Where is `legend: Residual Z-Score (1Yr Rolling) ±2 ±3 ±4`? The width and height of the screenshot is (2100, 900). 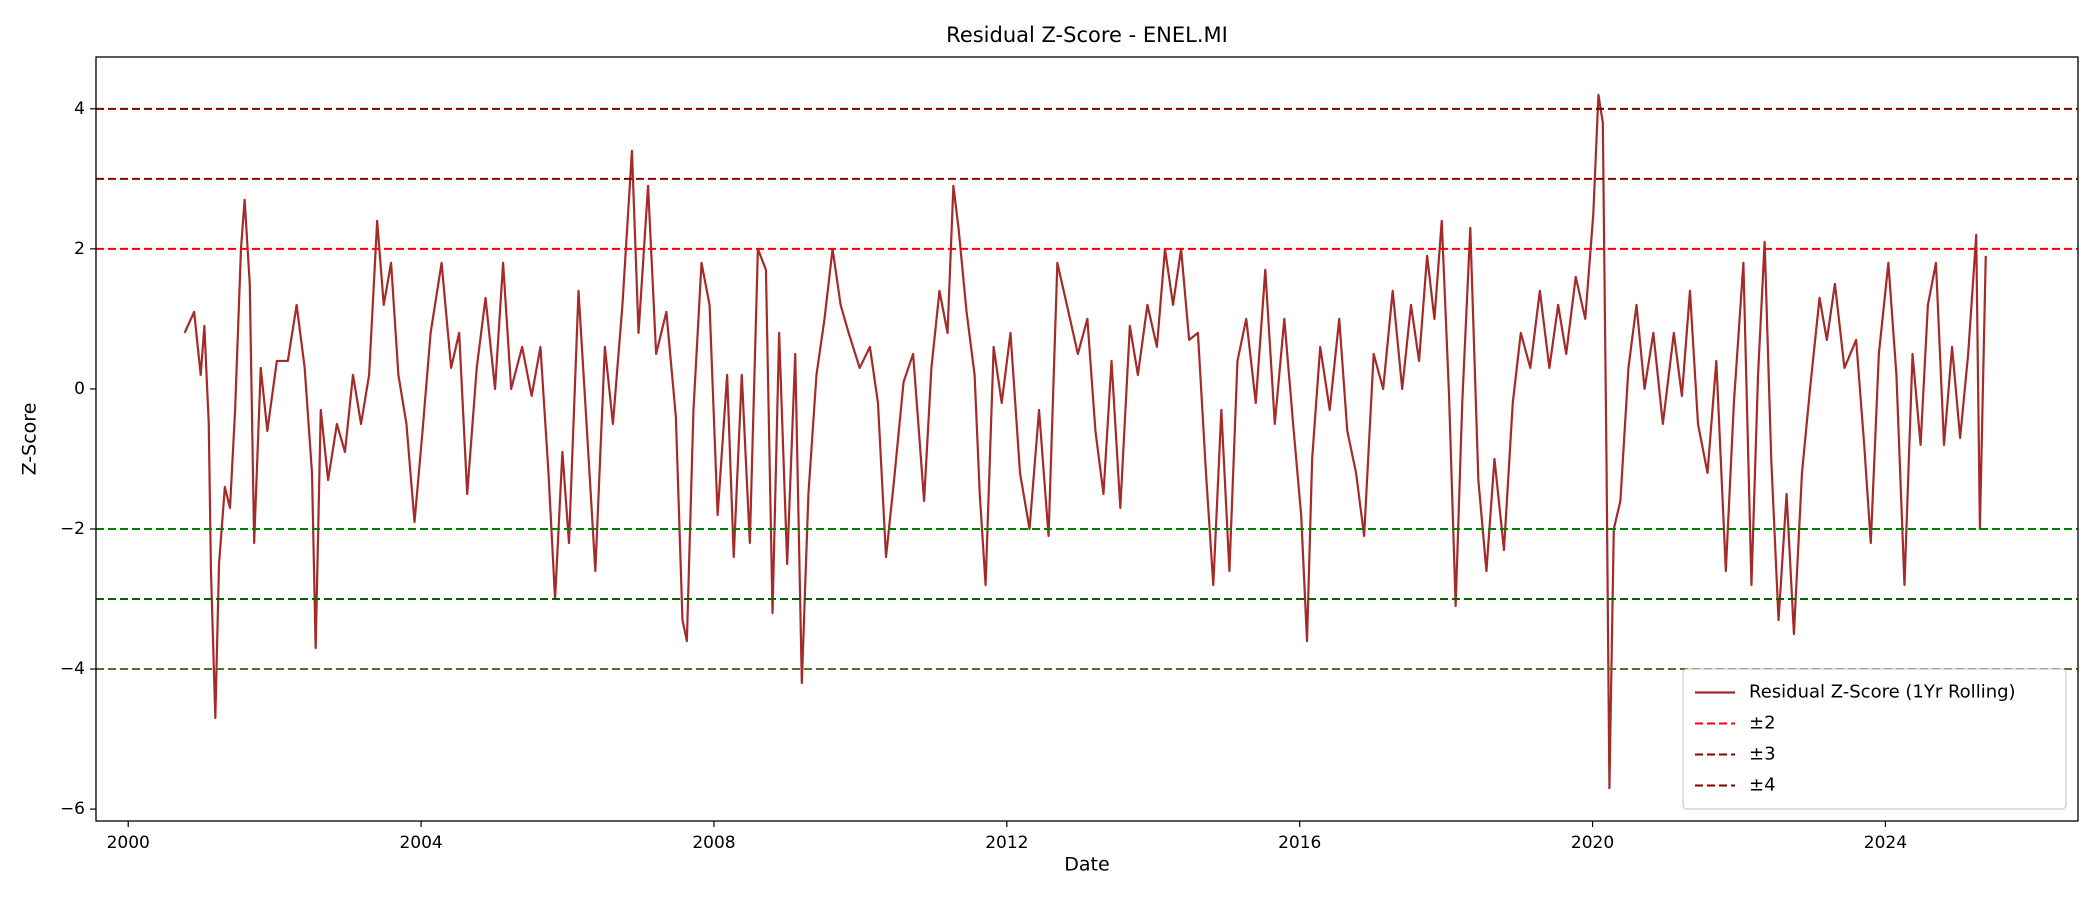
legend: Residual Z-Score (1Yr Rolling) ±2 ±3 ±4 is located at coordinates (1874, 739).